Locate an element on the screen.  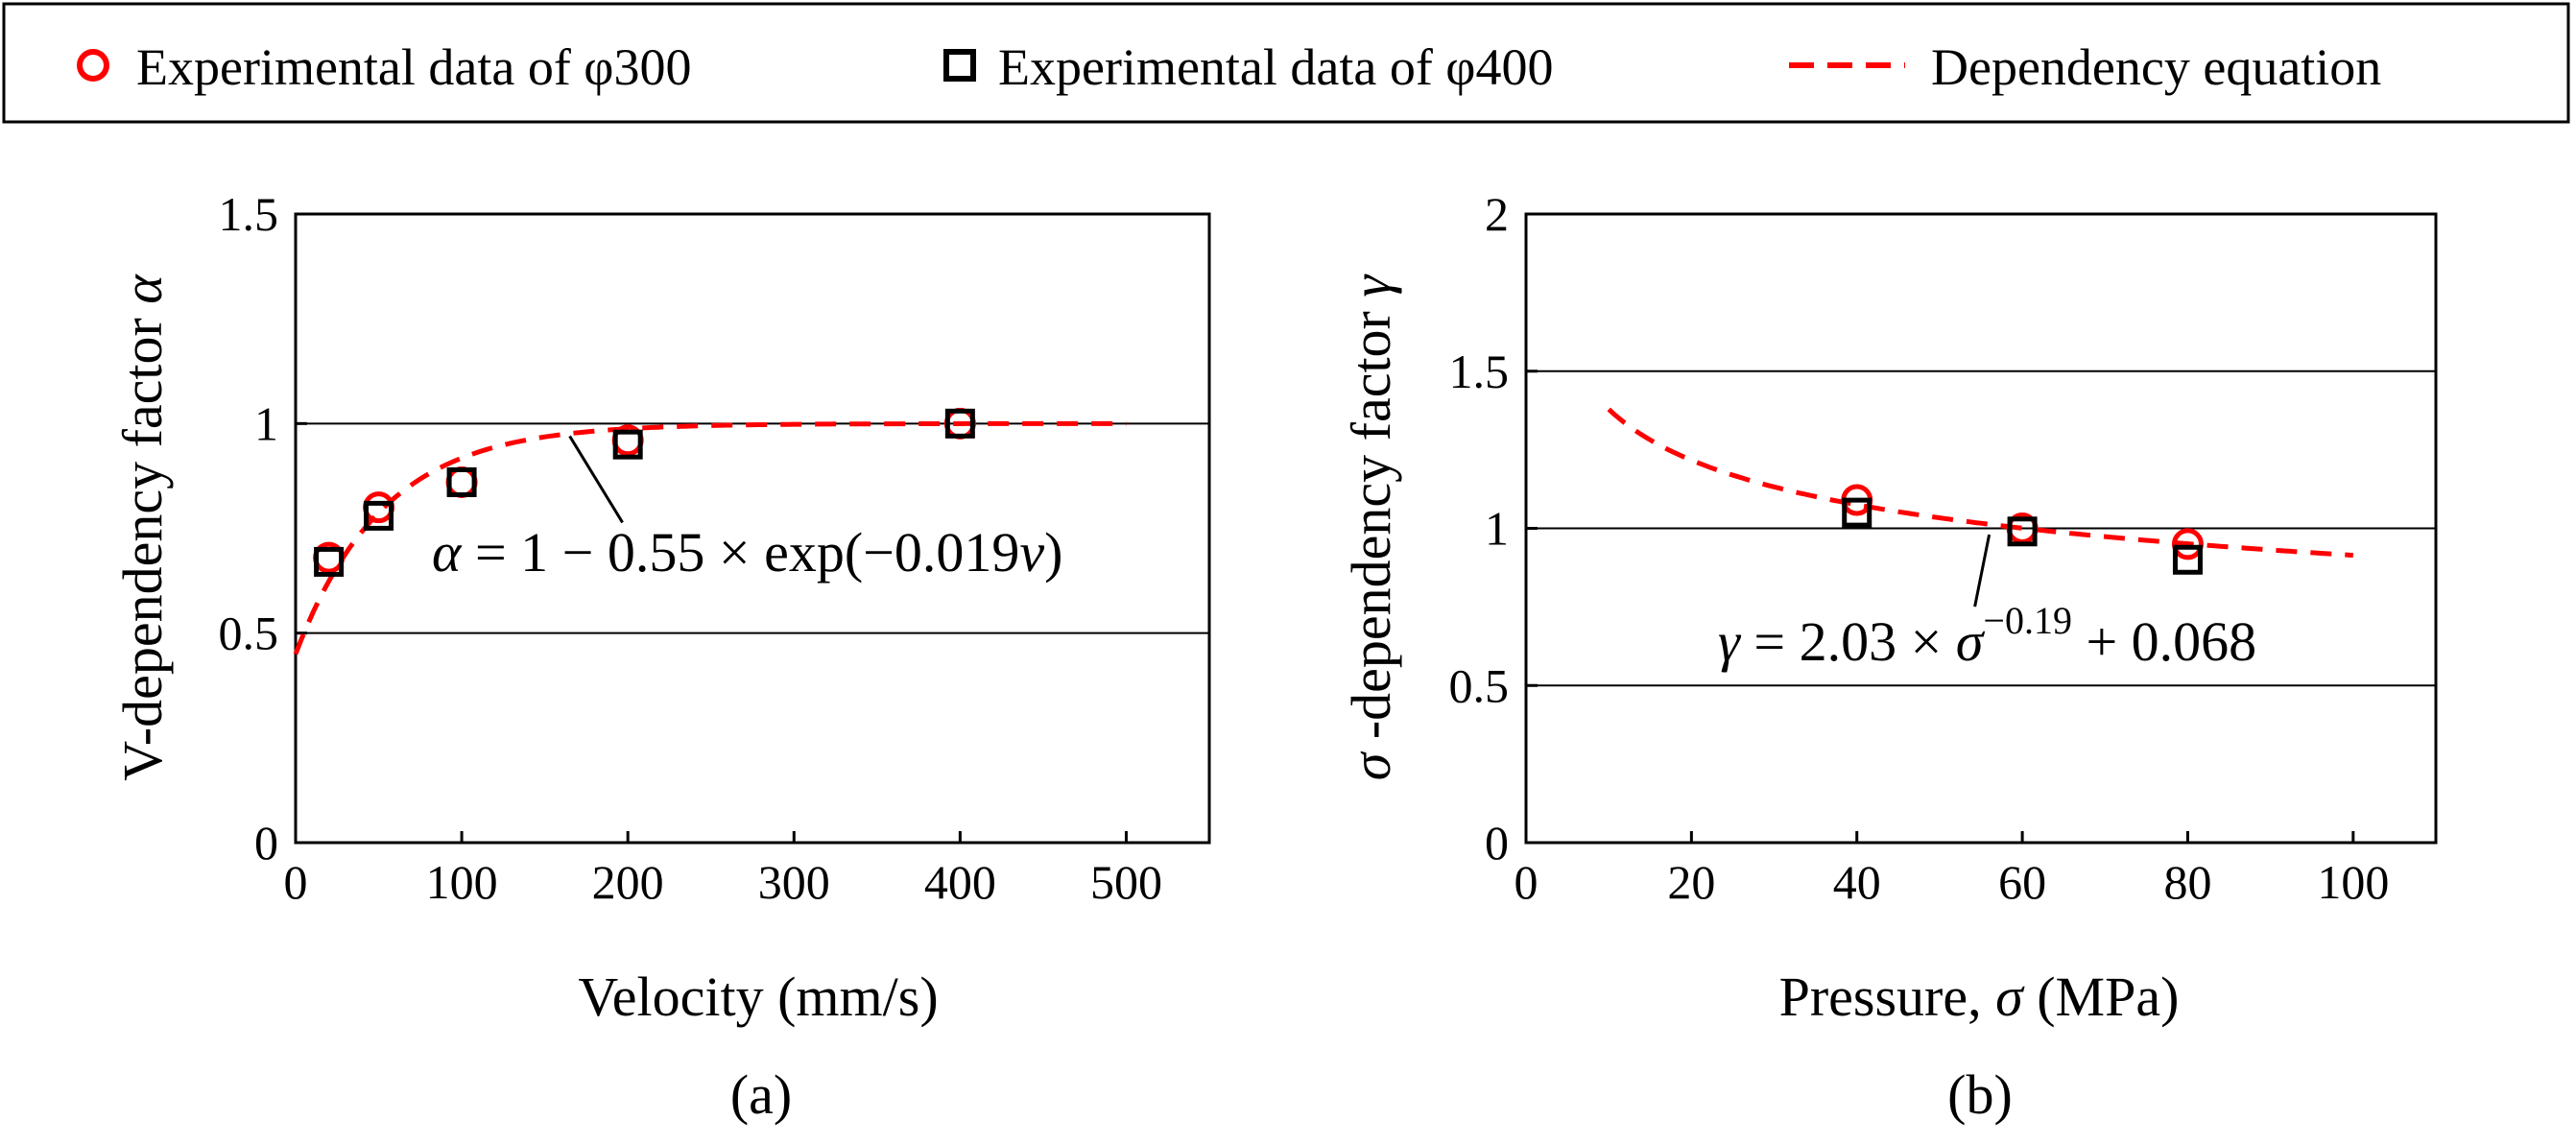
x-axis-label: Velocity (mm/s) is located at coordinates (758, 996).